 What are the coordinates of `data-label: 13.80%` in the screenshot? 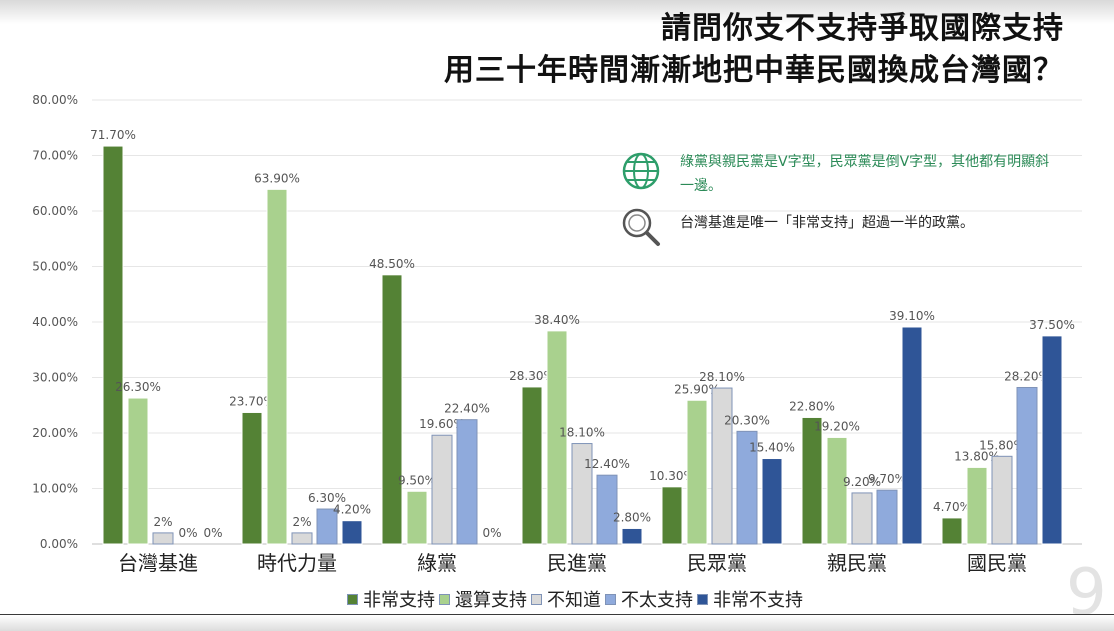 It's located at (977, 456).